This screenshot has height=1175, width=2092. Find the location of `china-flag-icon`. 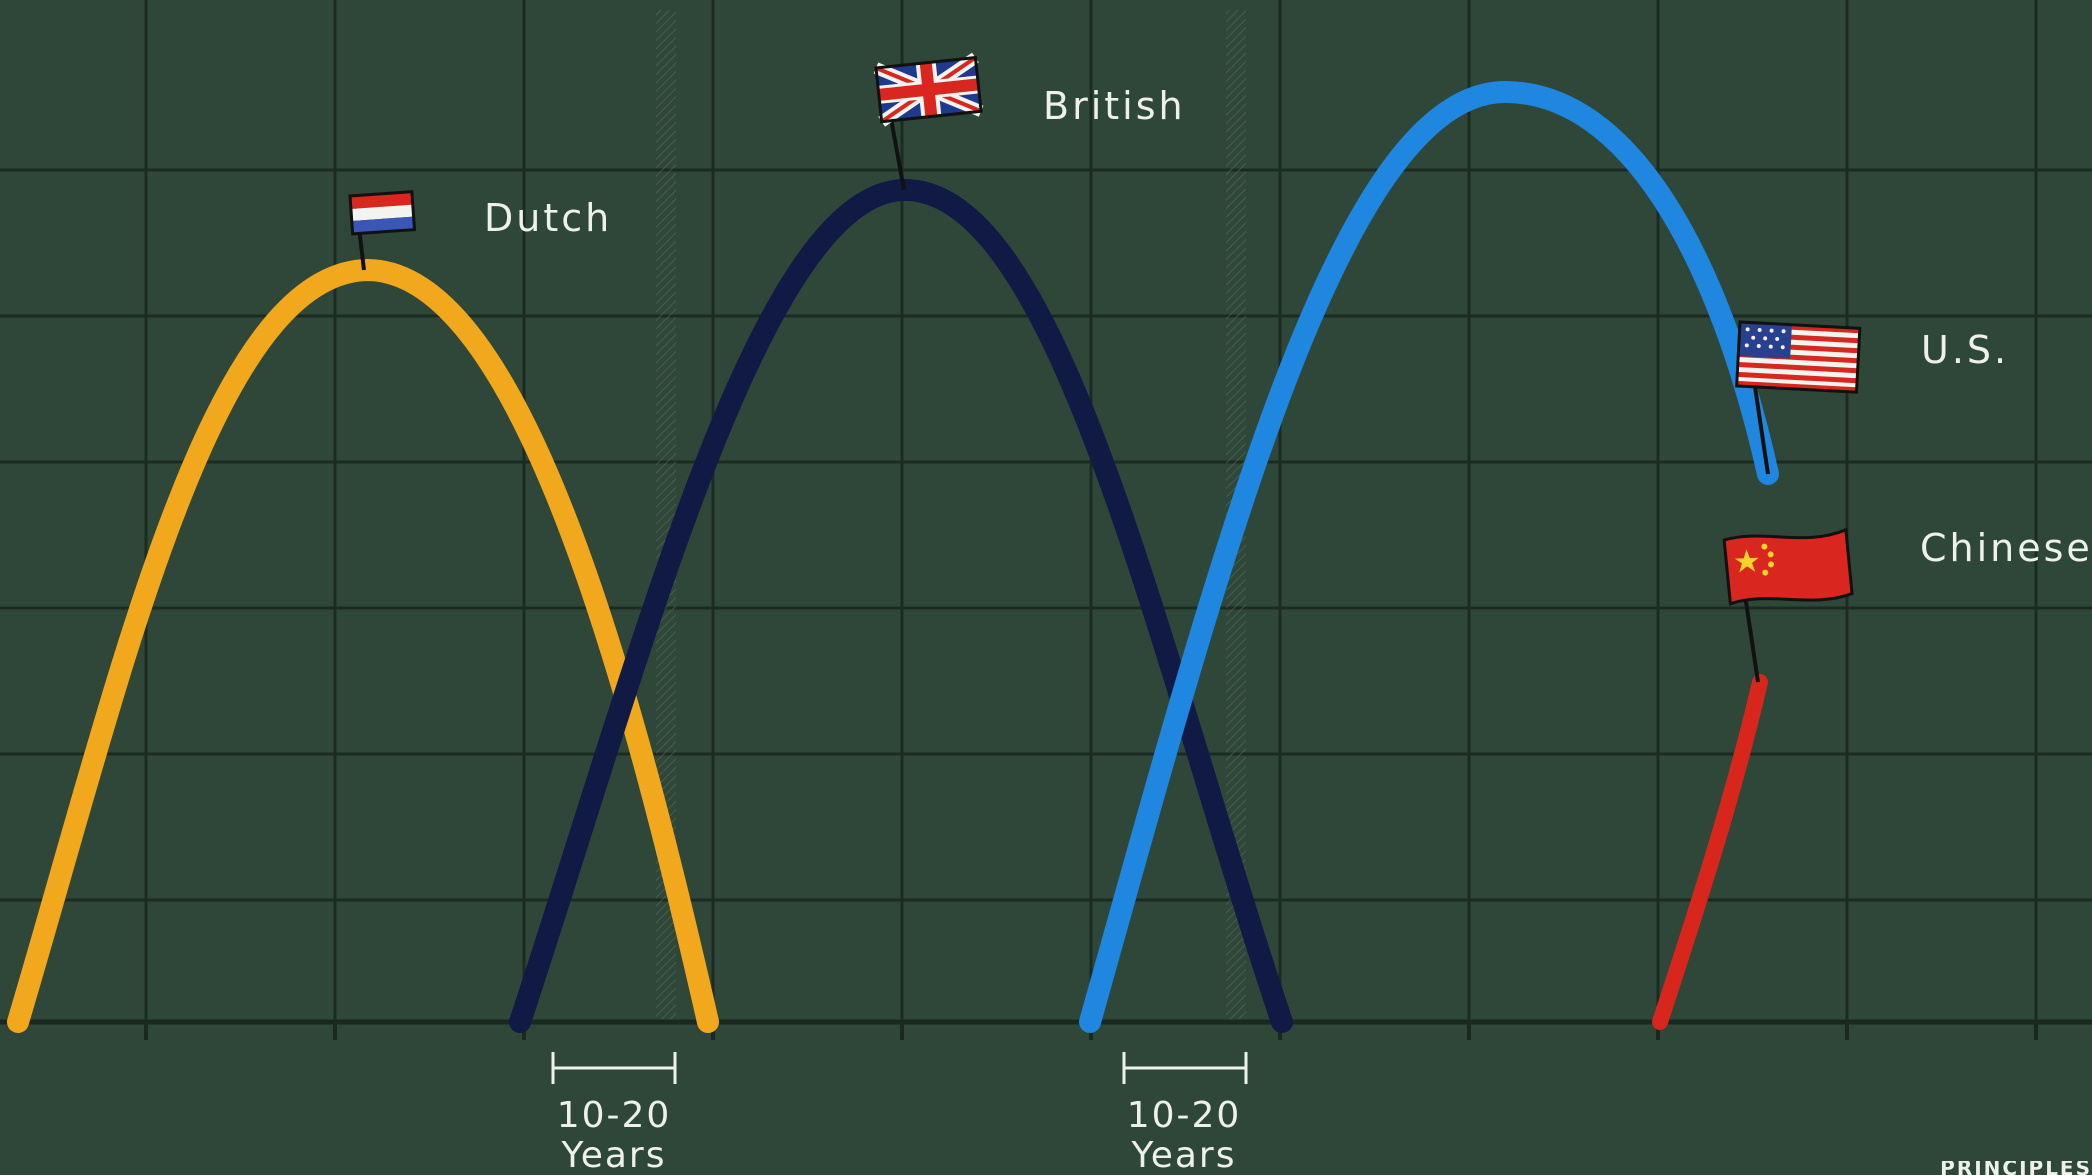

china-flag-icon is located at coordinates (1788, 606).